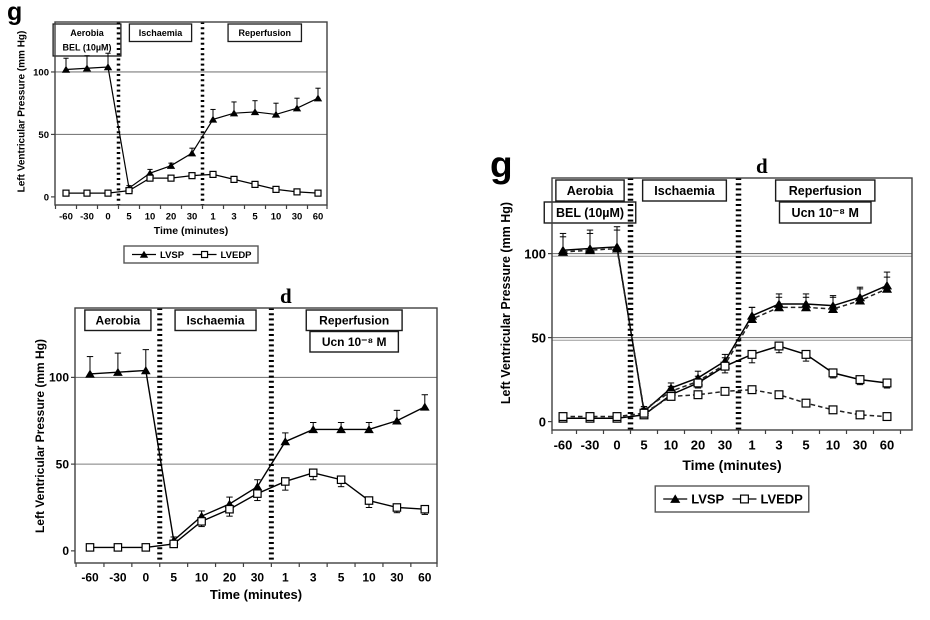 The image size is (930, 620). What do you see at coordinates (286, 296) in the screenshot?
I see `panel-label-d: d` at bounding box center [286, 296].